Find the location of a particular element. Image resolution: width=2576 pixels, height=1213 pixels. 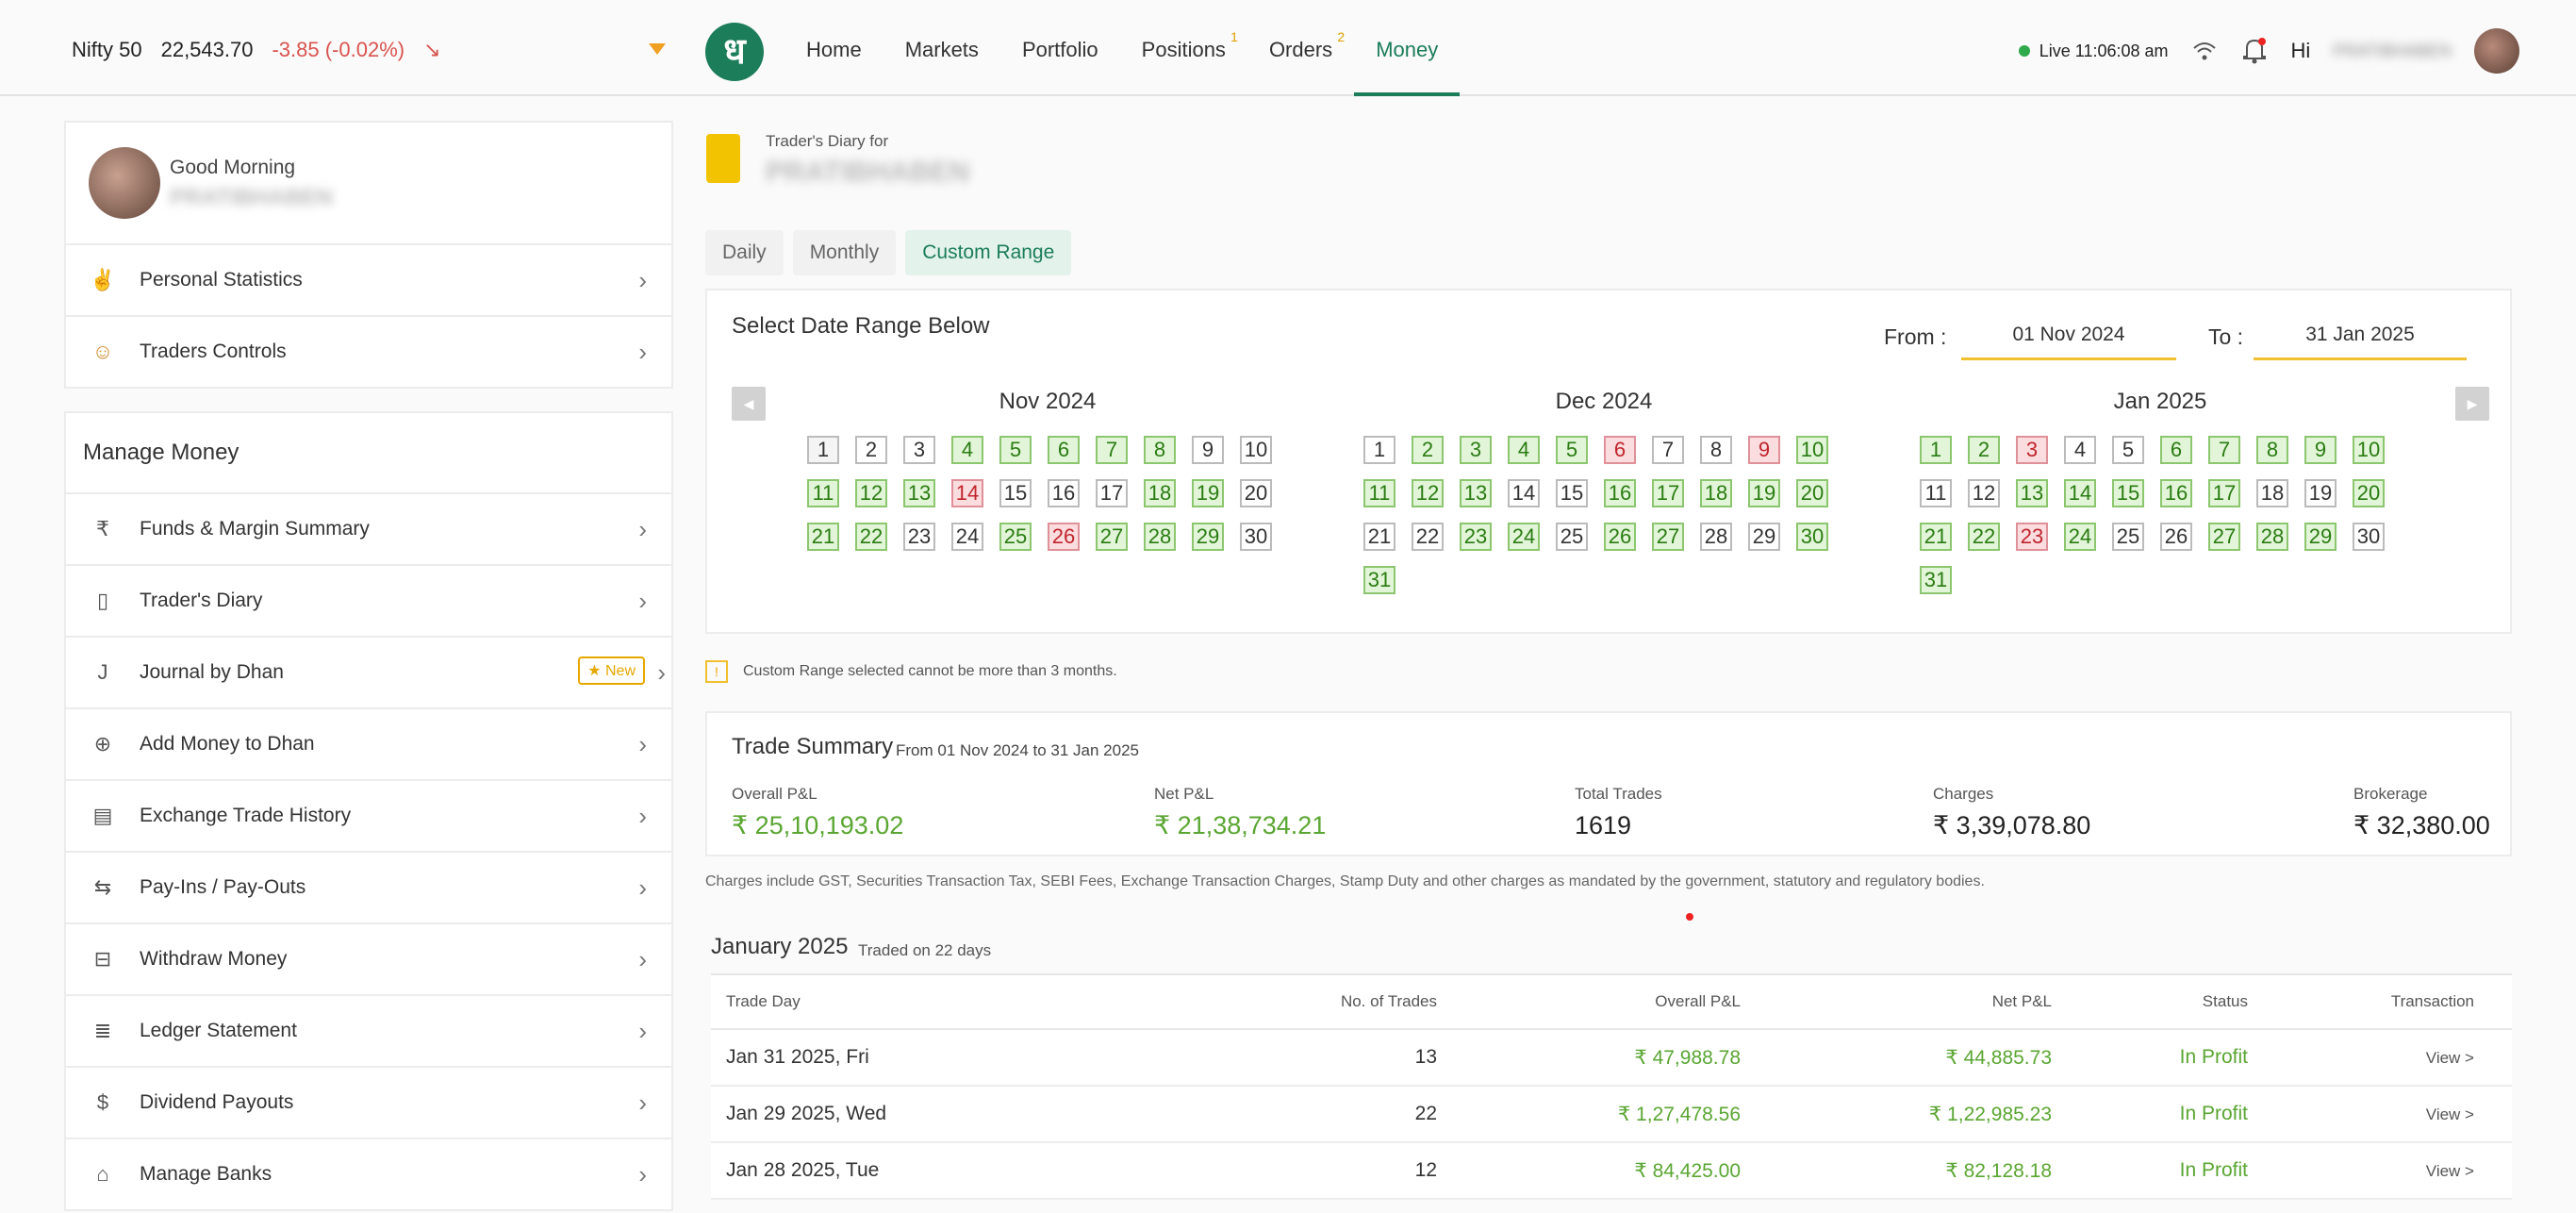

nav-portfolio: Portfolio is located at coordinates (1059, 49).